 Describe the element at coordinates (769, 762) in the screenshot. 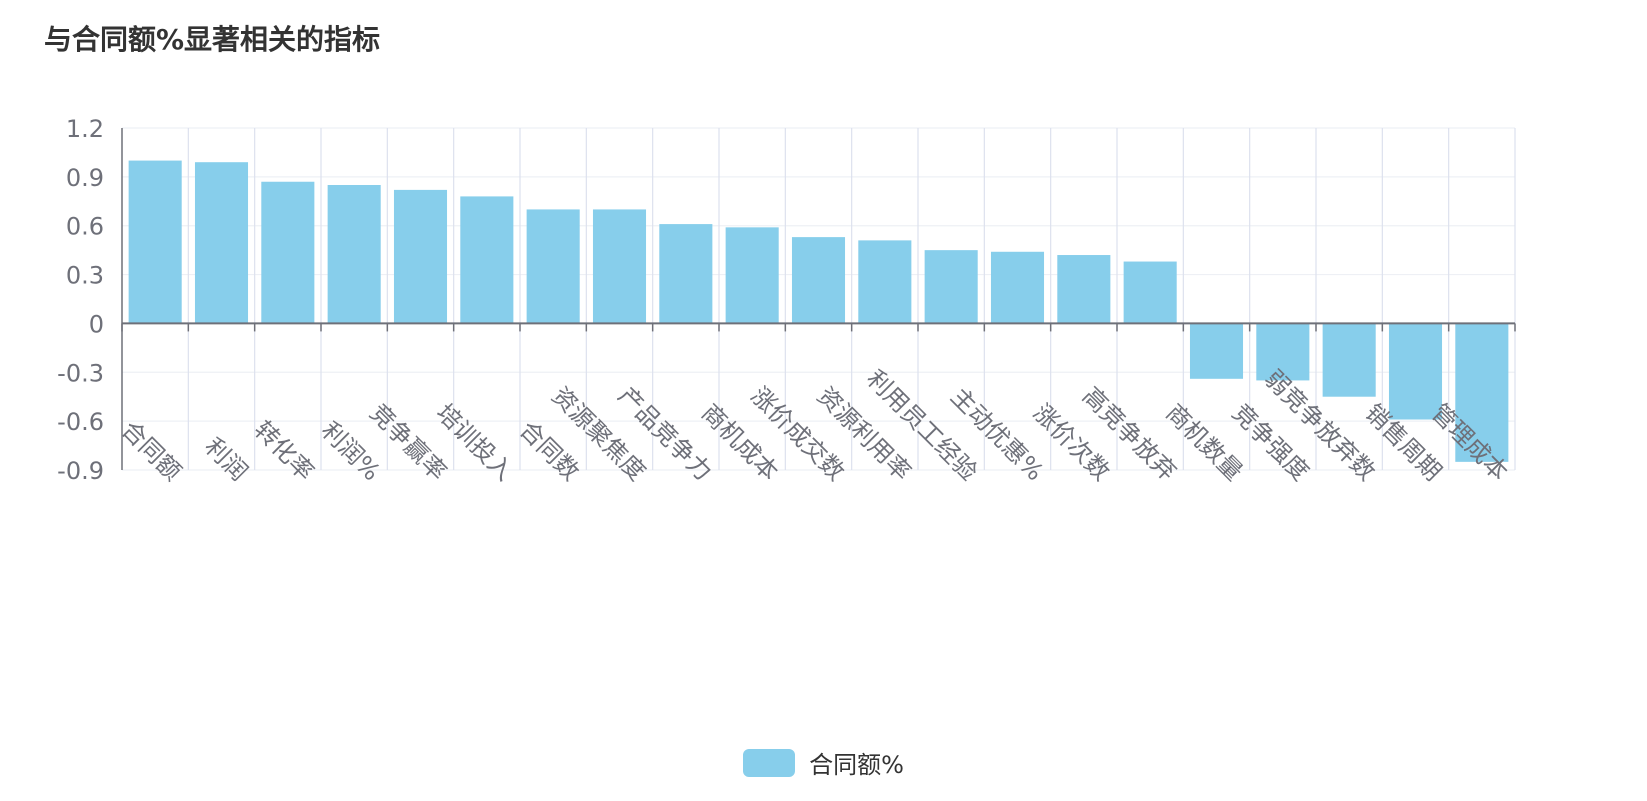

I see `legend-swatch` at that location.